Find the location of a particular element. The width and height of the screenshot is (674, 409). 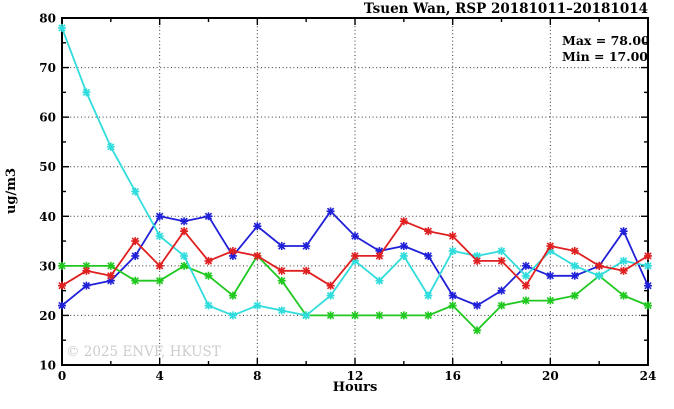

chart-title: Tsuen Wan, RSP 20181011–20181014 is located at coordinates (506, 9).